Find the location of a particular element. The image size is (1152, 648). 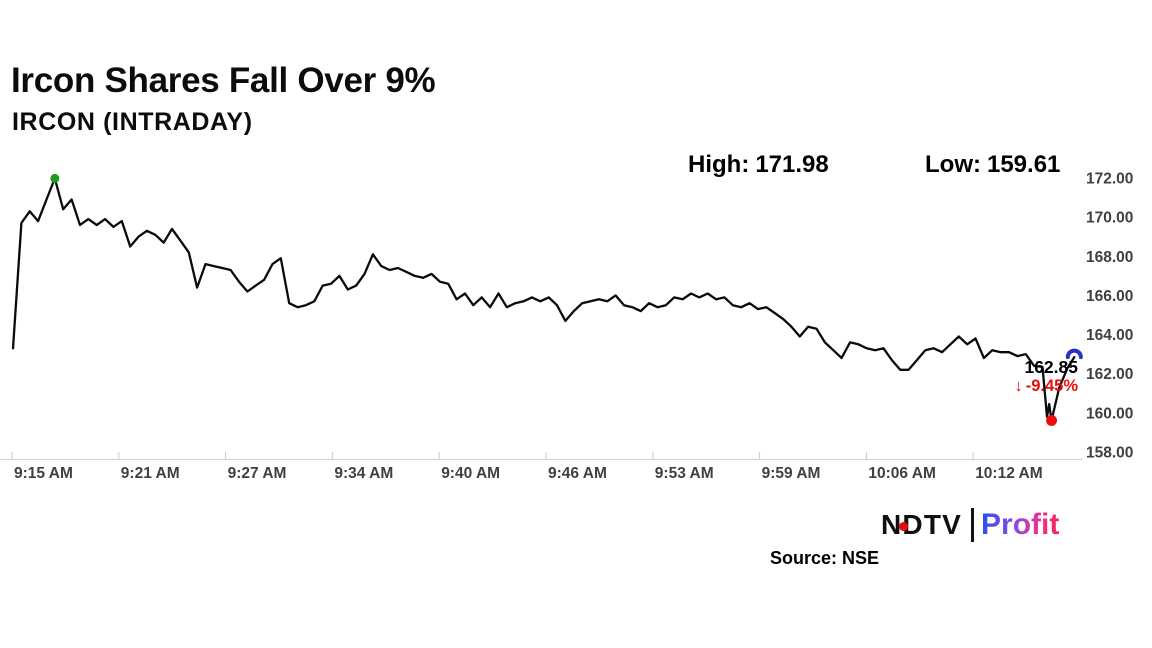

low-stat: Low: 159.61 is located at coordinates (992, 165).